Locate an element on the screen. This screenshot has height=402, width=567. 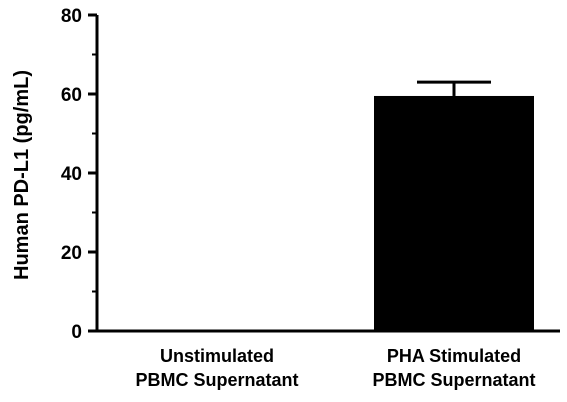
y-tick-label: 40 is located at coordinates (71, 174).